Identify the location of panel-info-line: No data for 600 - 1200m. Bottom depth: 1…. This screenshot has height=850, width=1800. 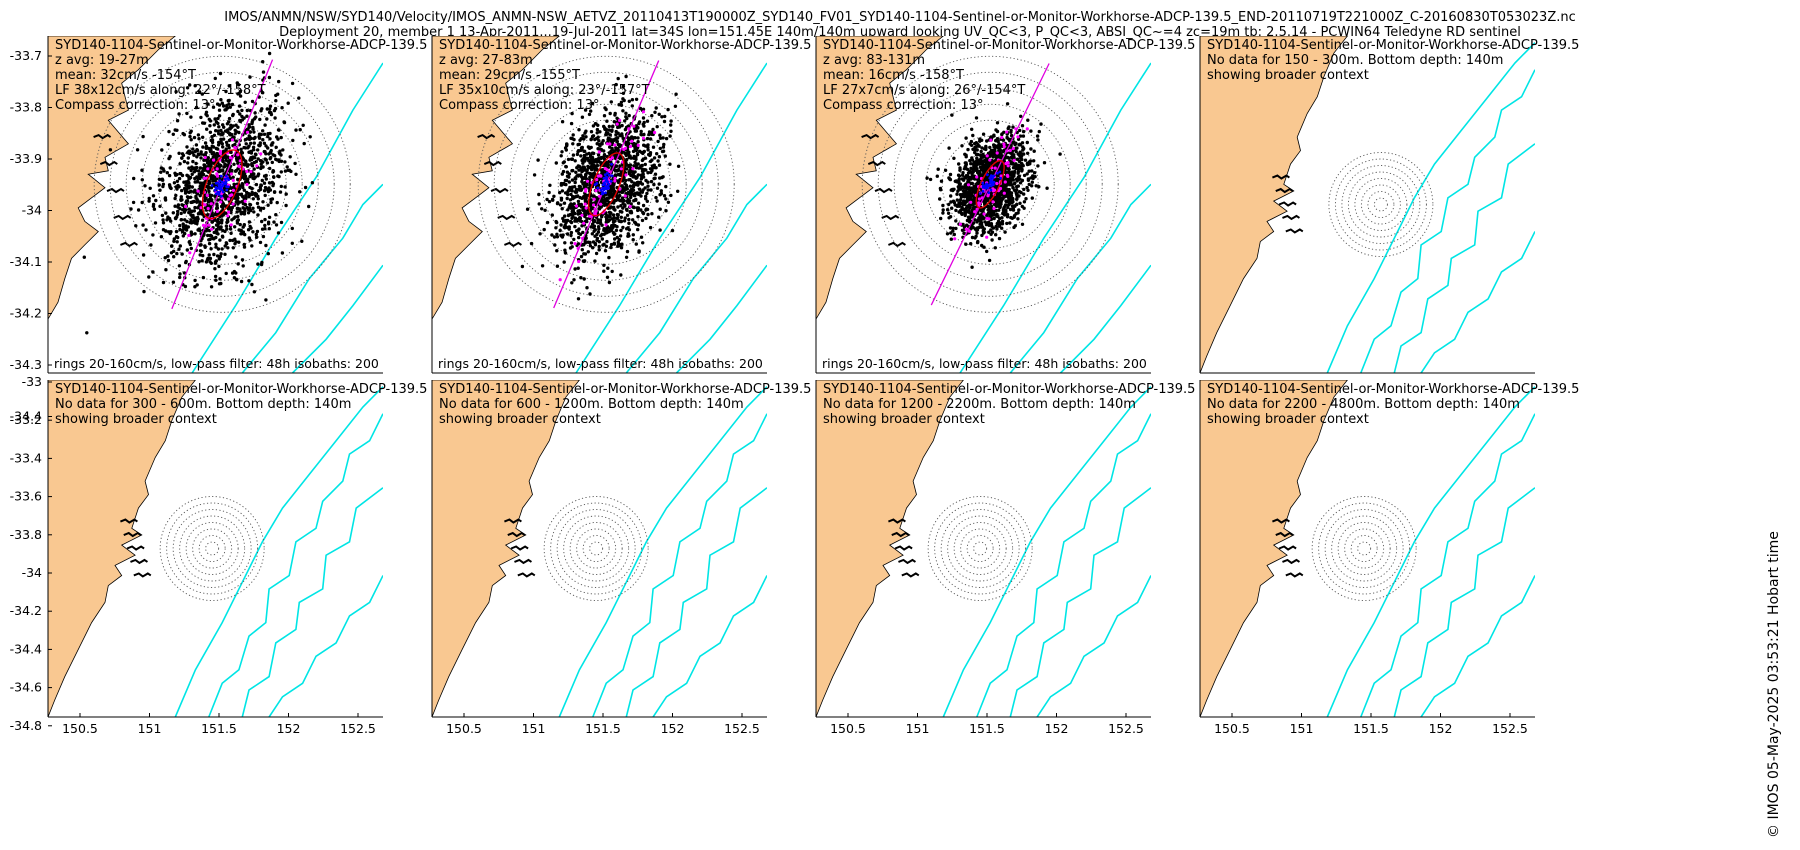
(591, 404).